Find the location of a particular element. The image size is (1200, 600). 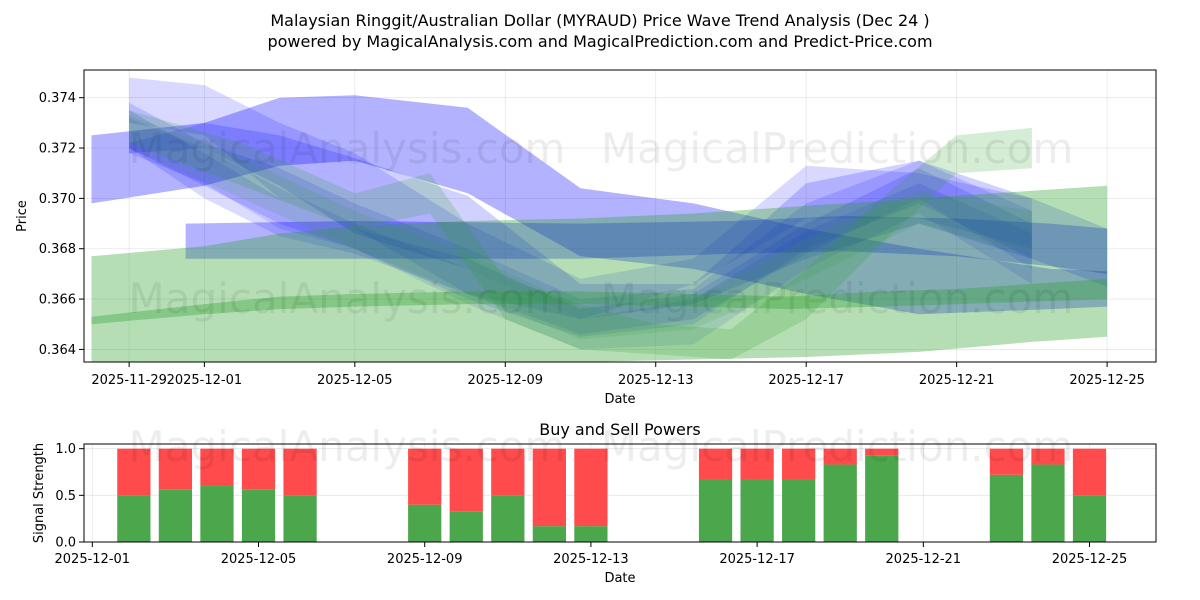

power-y-tick-label: 0.0 is located at coordinates (65, 543).